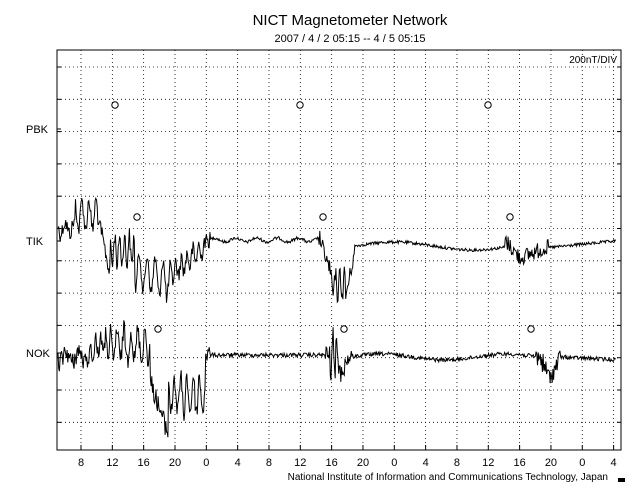 The image size is (640, 500). I want to click on x-tick-labels: 8 12 16 20 0 4 8 12 16 20 0 4 8 12 16 20 0 4, so click(347, 463).